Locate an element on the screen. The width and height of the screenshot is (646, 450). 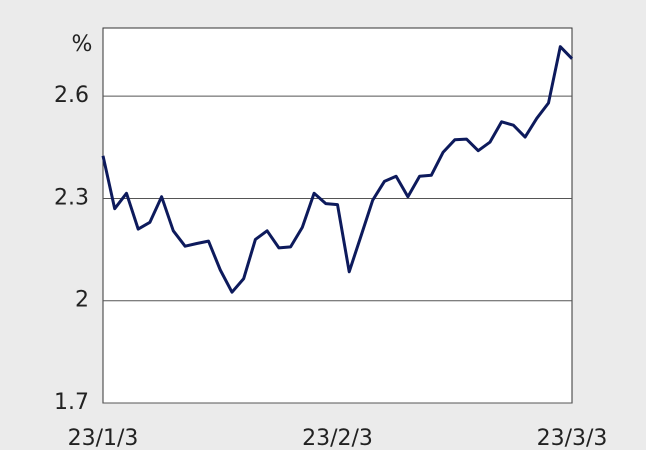
y-tick-label: 2.6 is located at coordinates (71, 95).